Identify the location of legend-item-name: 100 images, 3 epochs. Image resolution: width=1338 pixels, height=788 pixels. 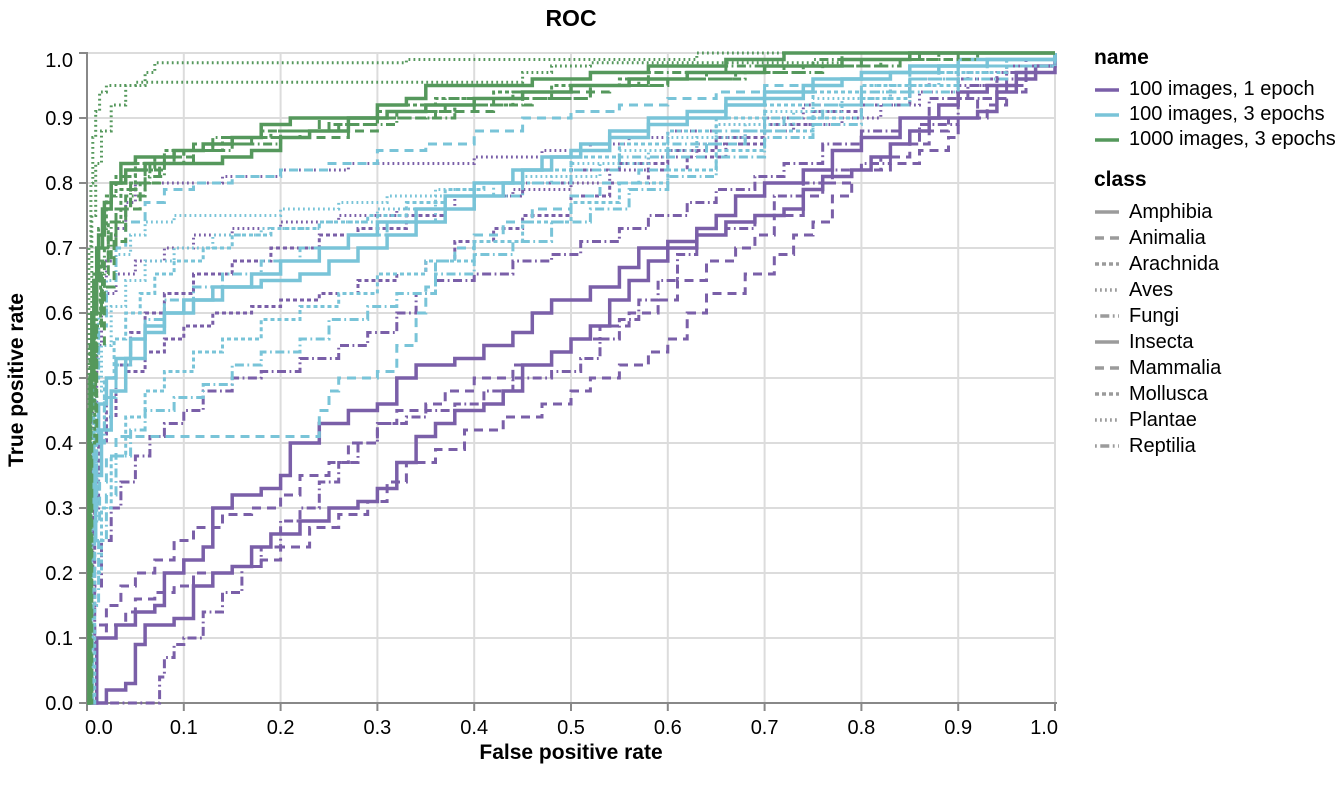
(1214, 114).